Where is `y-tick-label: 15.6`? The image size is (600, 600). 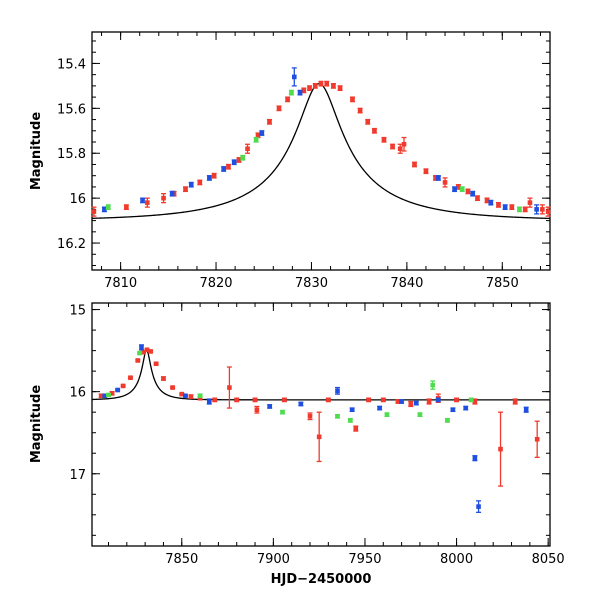
y-tick-label: 15.6 is located at coordinates (71, 109).